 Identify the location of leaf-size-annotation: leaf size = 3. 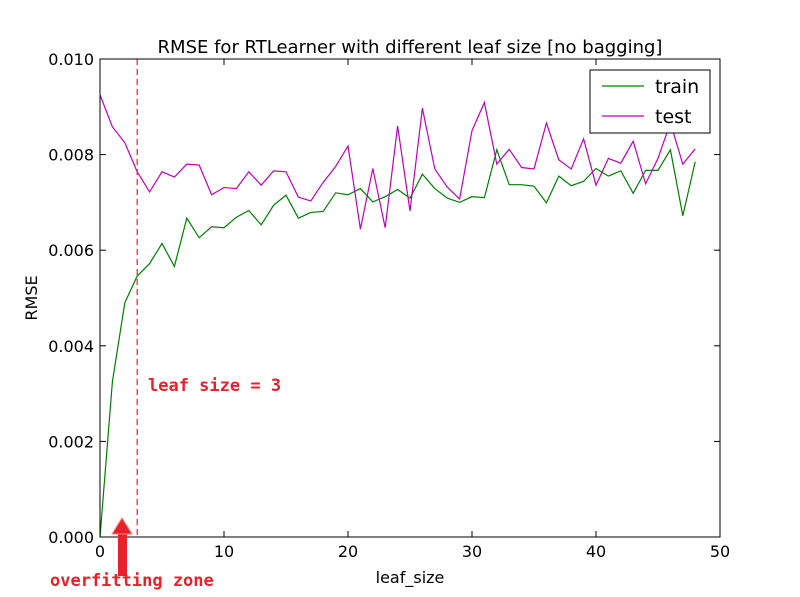
(214, 386).